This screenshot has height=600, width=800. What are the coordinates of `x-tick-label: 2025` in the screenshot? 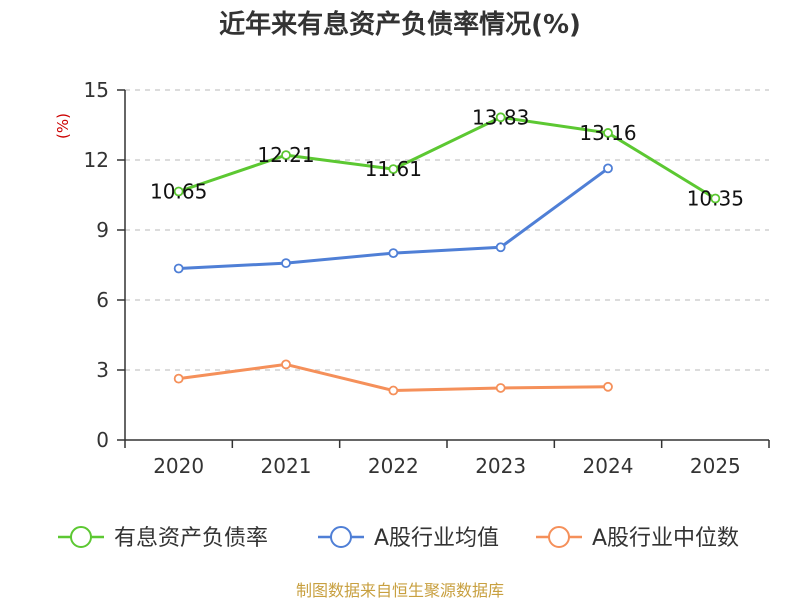 It's located at (715, 466).